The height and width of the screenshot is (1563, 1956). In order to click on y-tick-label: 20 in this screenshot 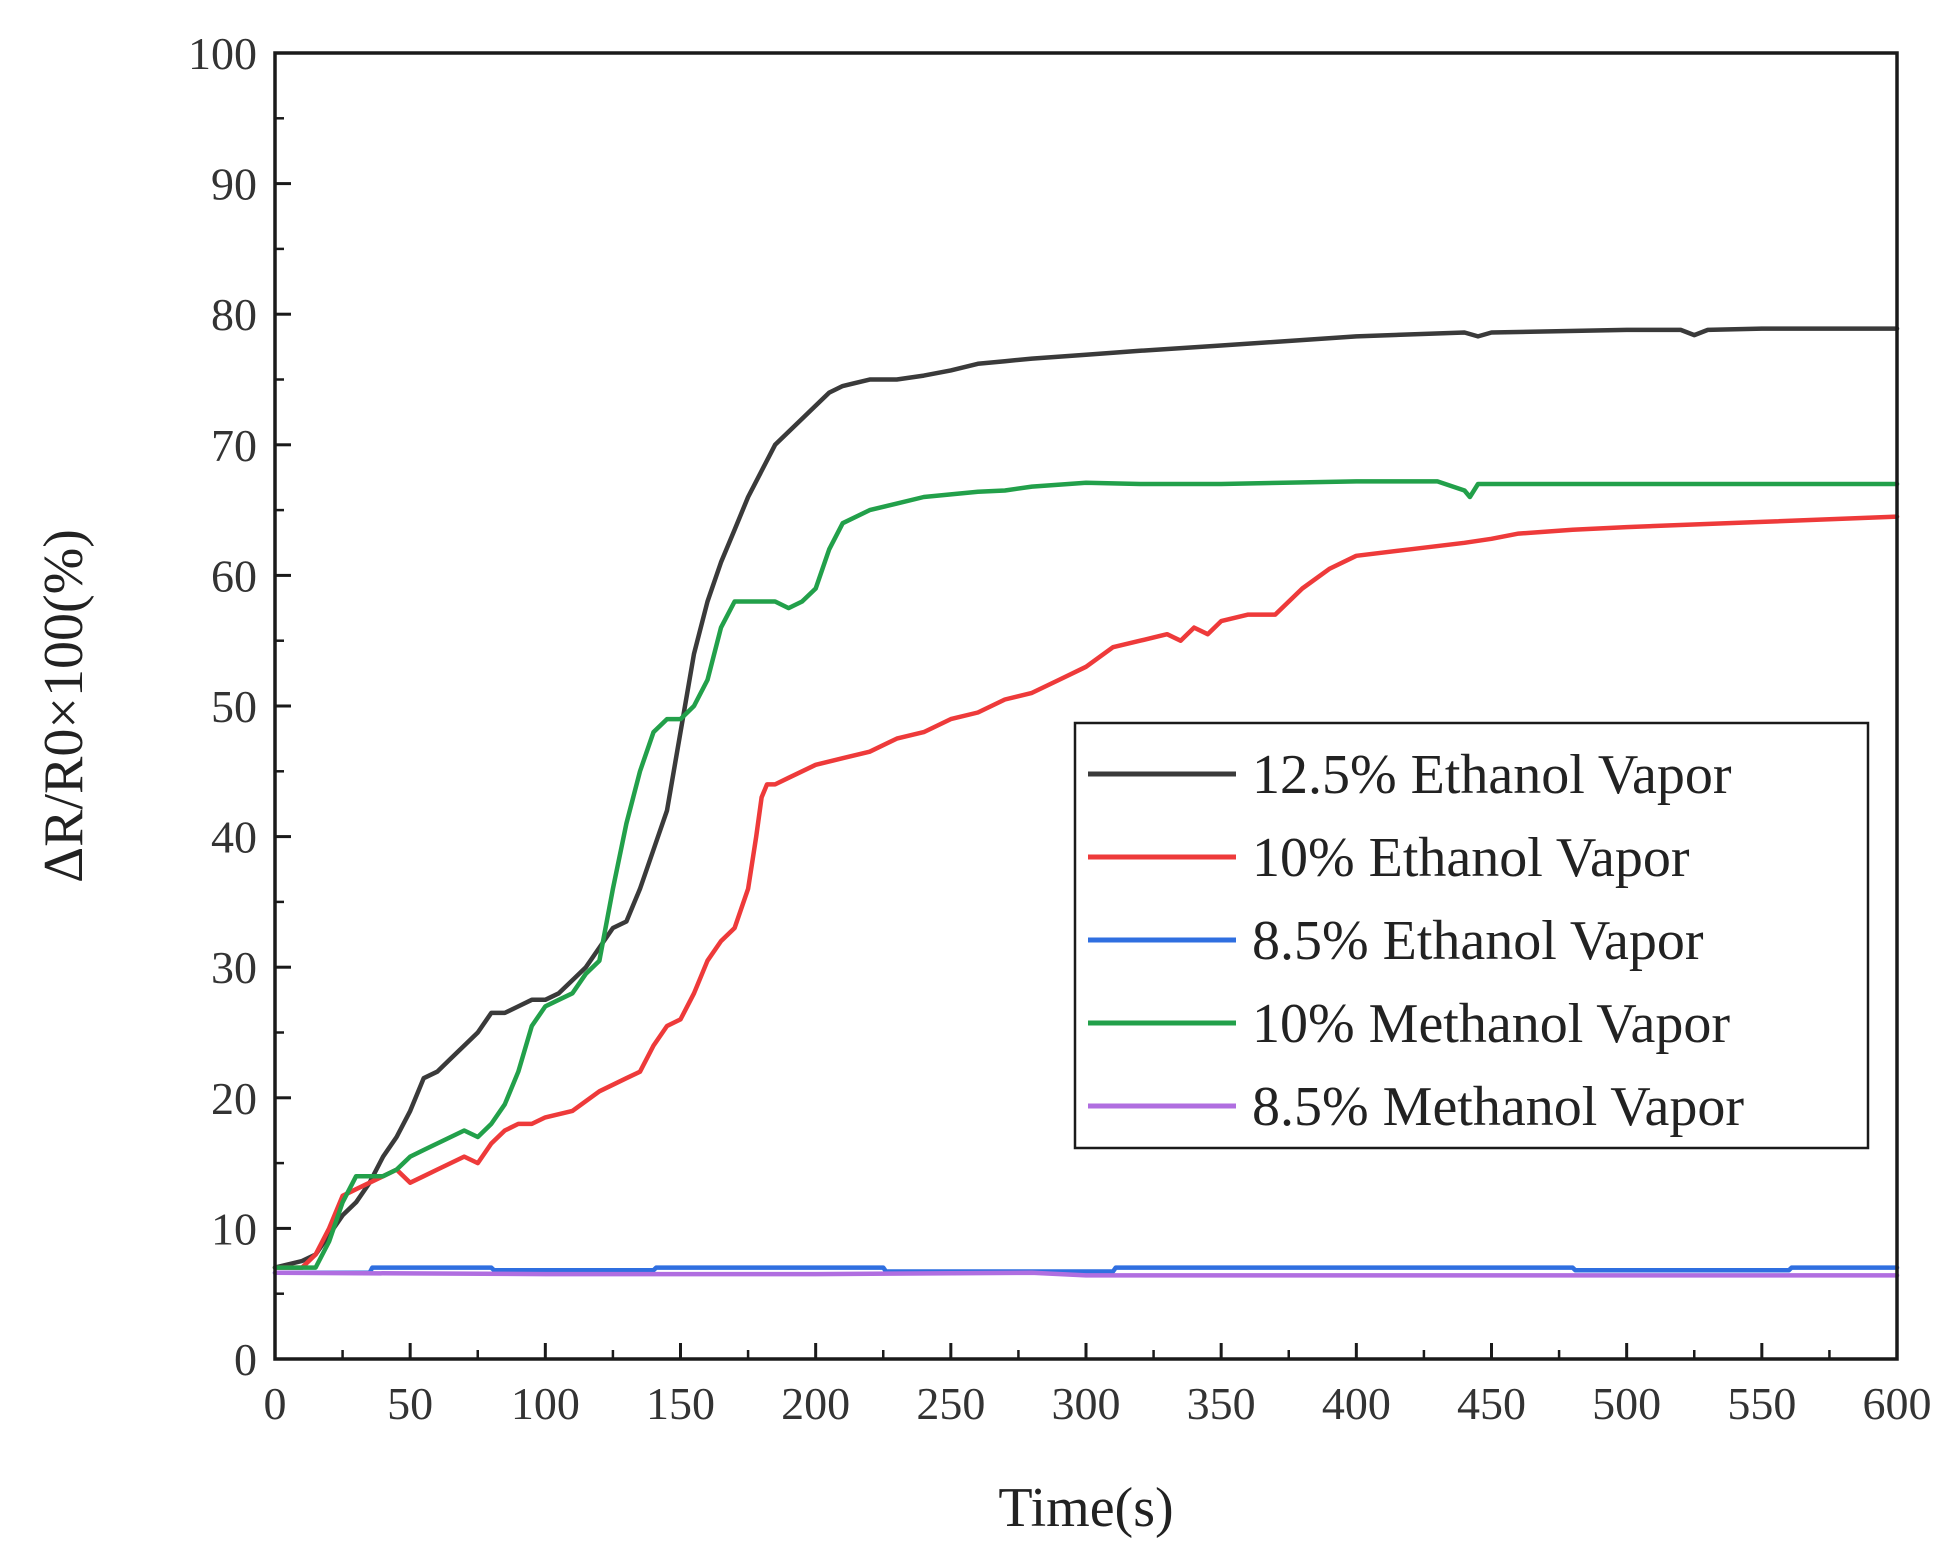, I will do `click(234, 1098)`.